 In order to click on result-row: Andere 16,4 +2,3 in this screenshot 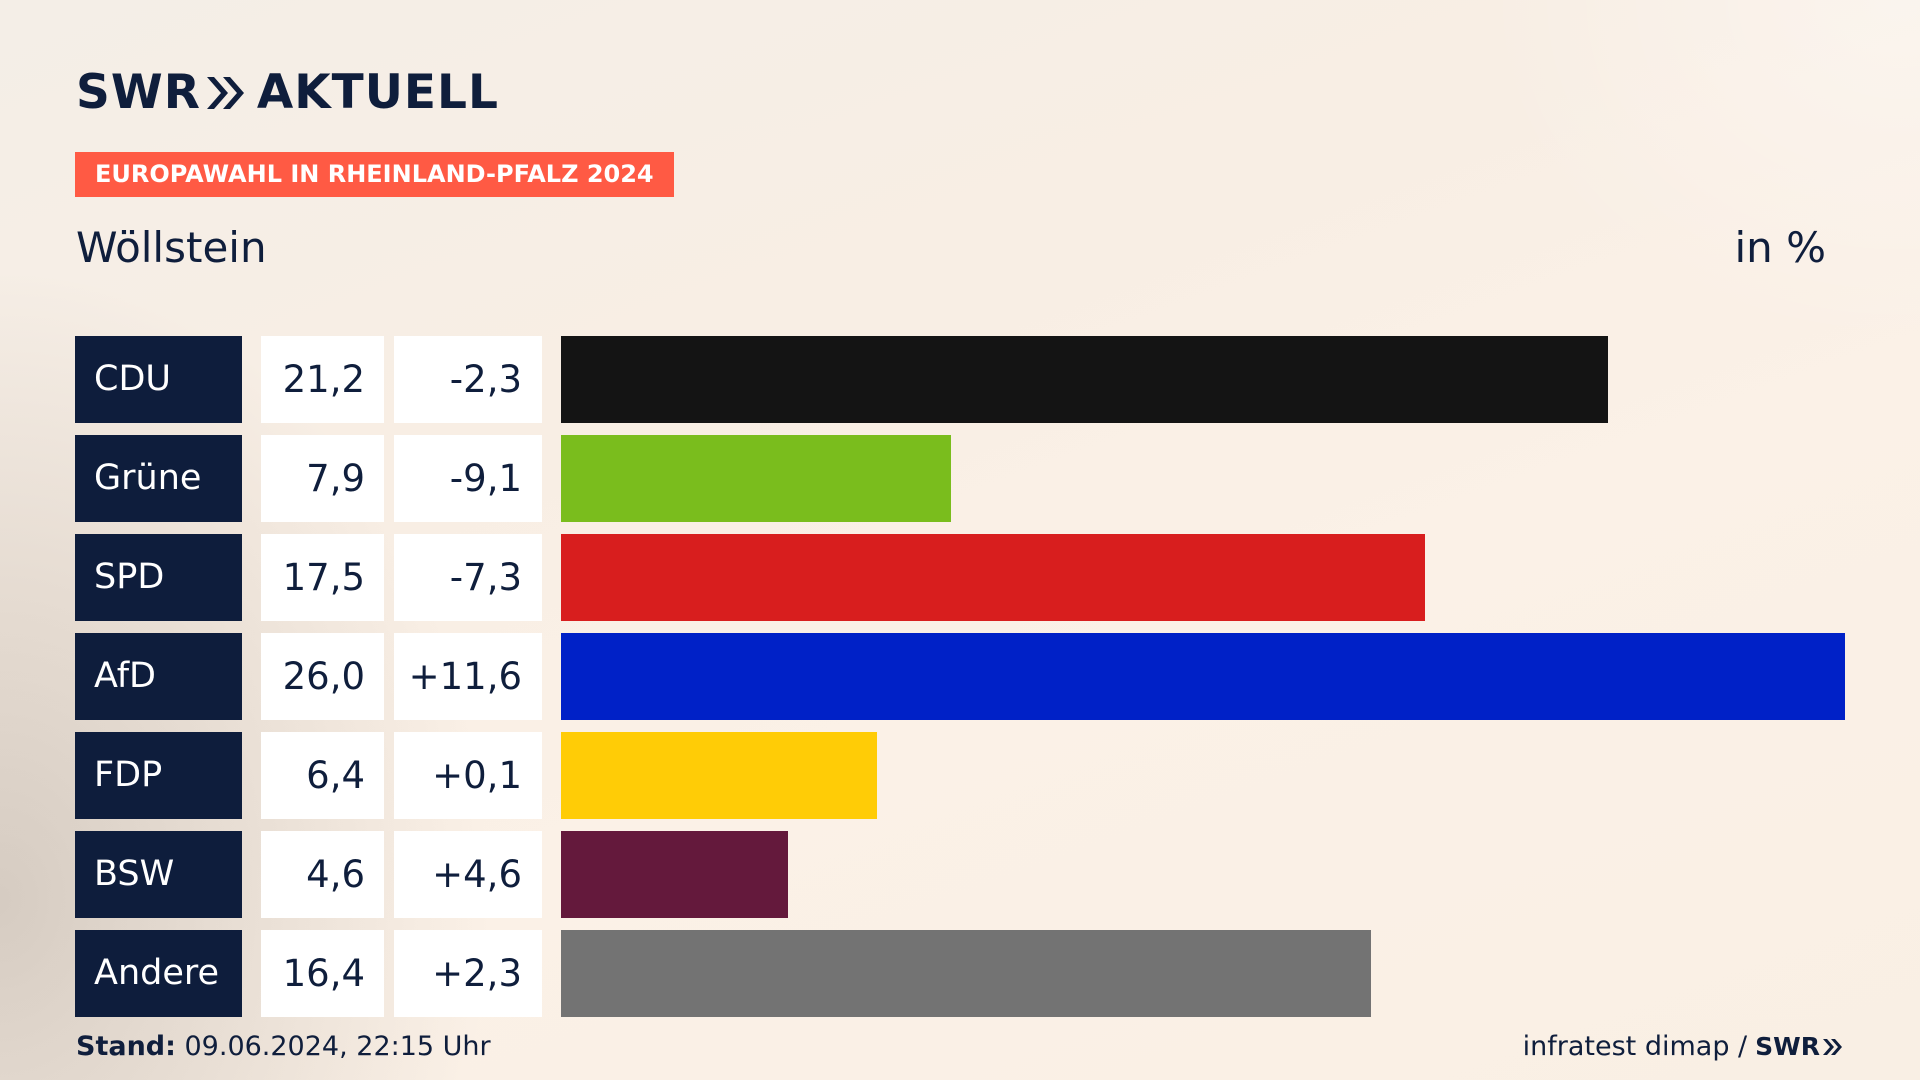, I will do `click(960, 973)`.